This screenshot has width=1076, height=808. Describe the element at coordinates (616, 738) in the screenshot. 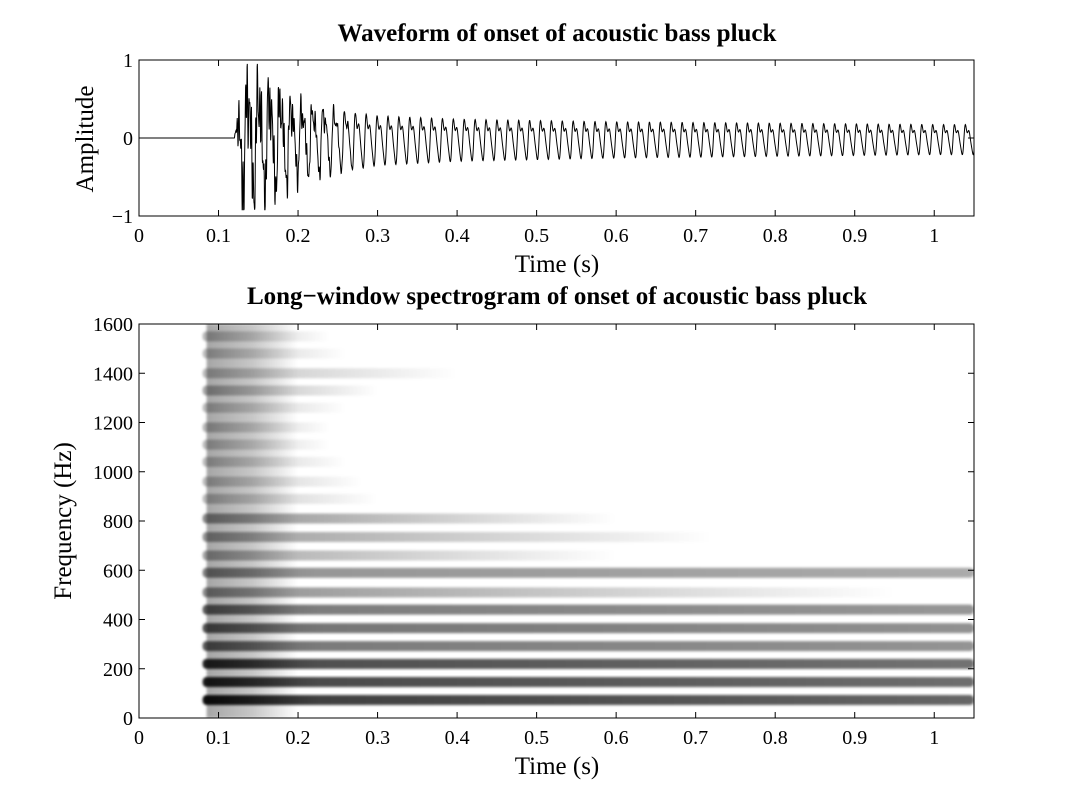

I see `spectrogram-xtick-label: 0.6` at that location.